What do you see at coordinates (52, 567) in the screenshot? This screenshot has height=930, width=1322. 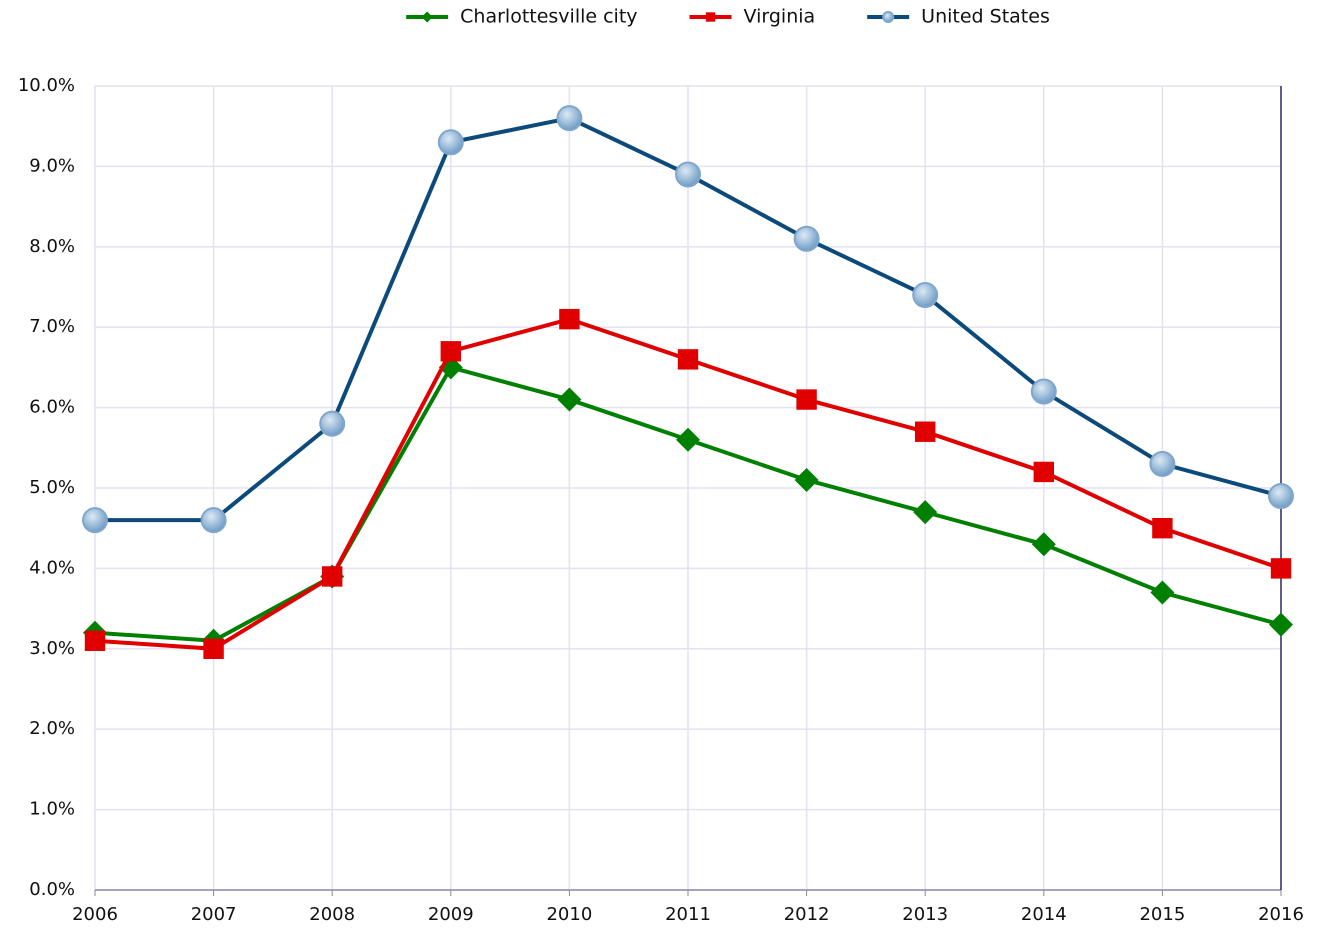 I see `y-tick-label: 4.0%` at bounding box center [52, 567].